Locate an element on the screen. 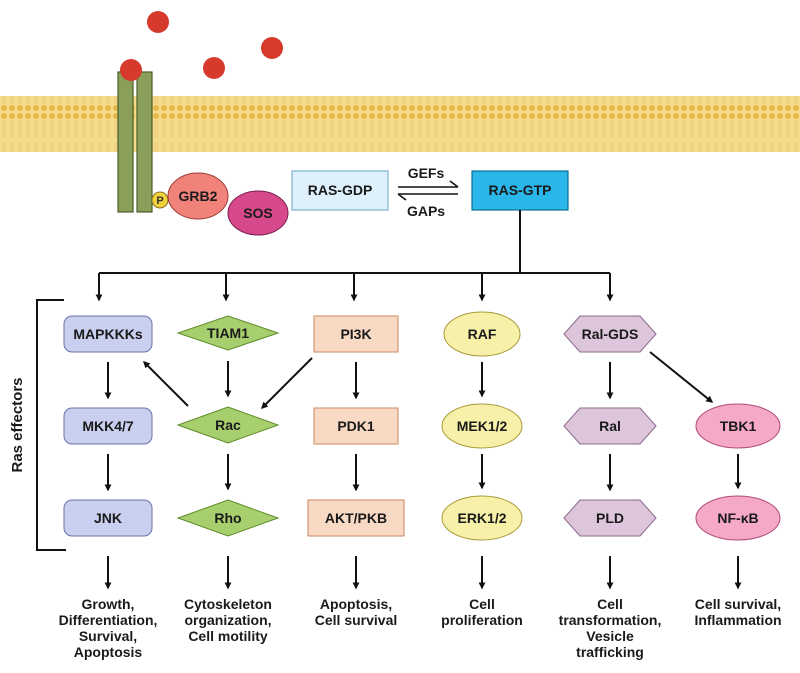 The width and height of the screenshot is (800, 673). tiam1-label: TIAM1 is located at coordinates (228, 333).